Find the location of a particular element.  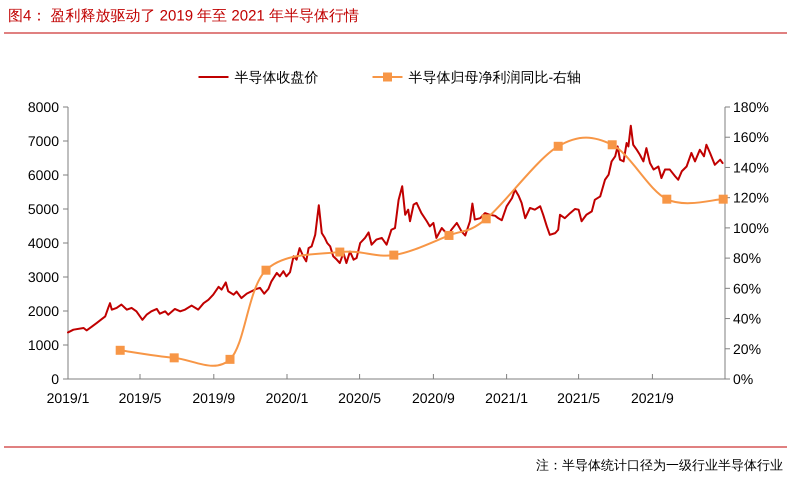

y-tick-label: 3000 is located at coordinates (44, 277).